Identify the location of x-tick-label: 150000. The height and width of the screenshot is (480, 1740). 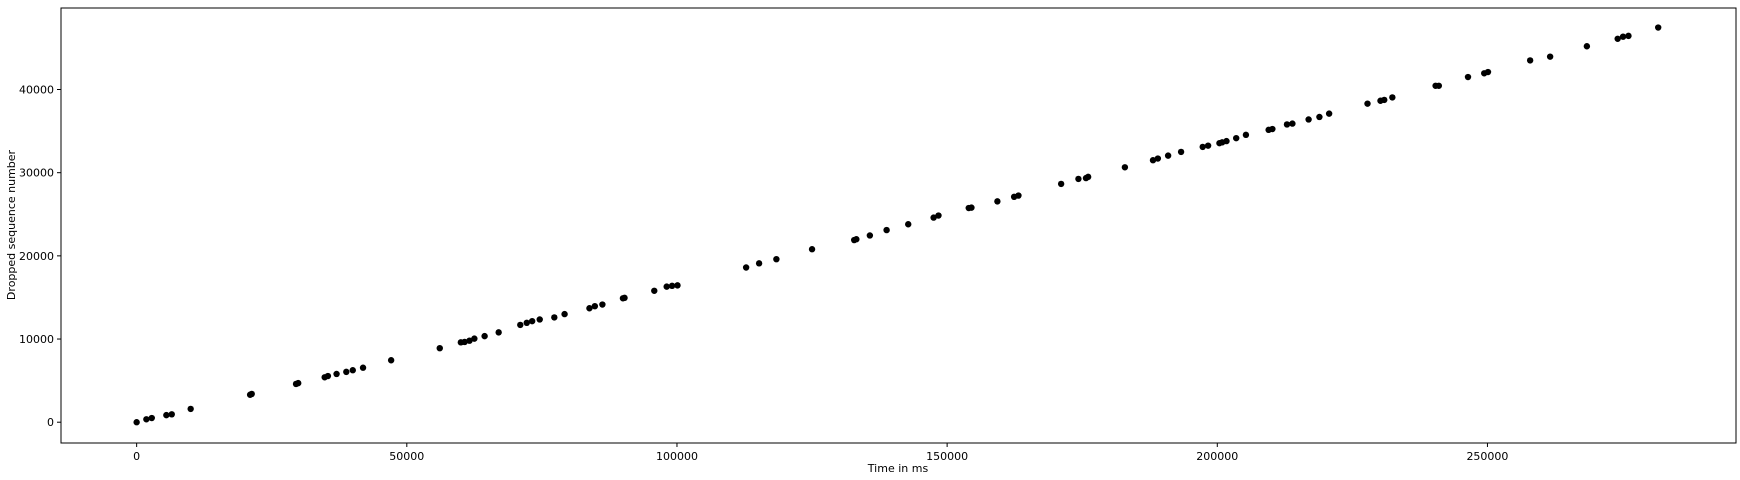
(947, 456).